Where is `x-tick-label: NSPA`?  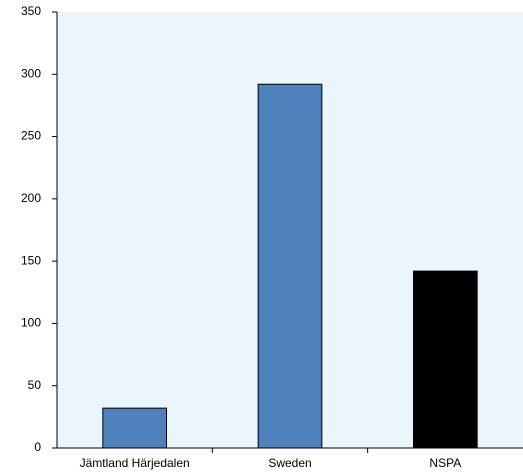 x-tick-label: NSPA is located at coordinates (445, 463).